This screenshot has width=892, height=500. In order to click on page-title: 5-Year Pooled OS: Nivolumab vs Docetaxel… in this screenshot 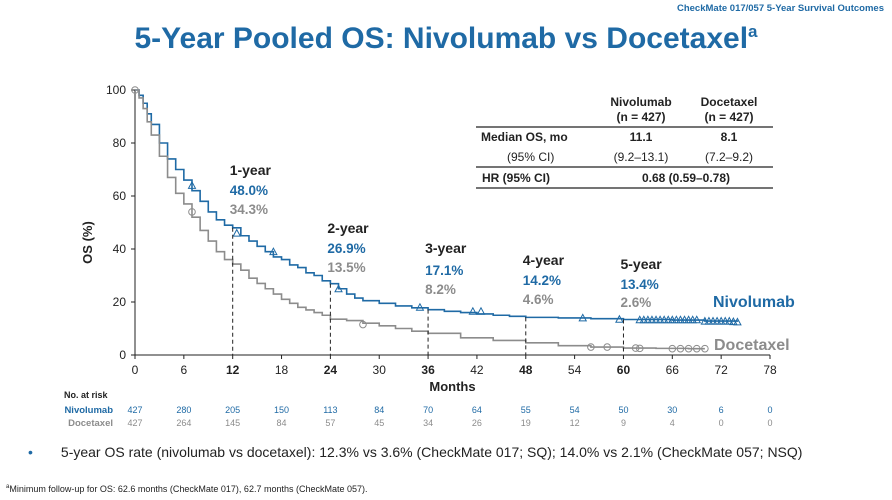, I will do `click(446, 39)`.